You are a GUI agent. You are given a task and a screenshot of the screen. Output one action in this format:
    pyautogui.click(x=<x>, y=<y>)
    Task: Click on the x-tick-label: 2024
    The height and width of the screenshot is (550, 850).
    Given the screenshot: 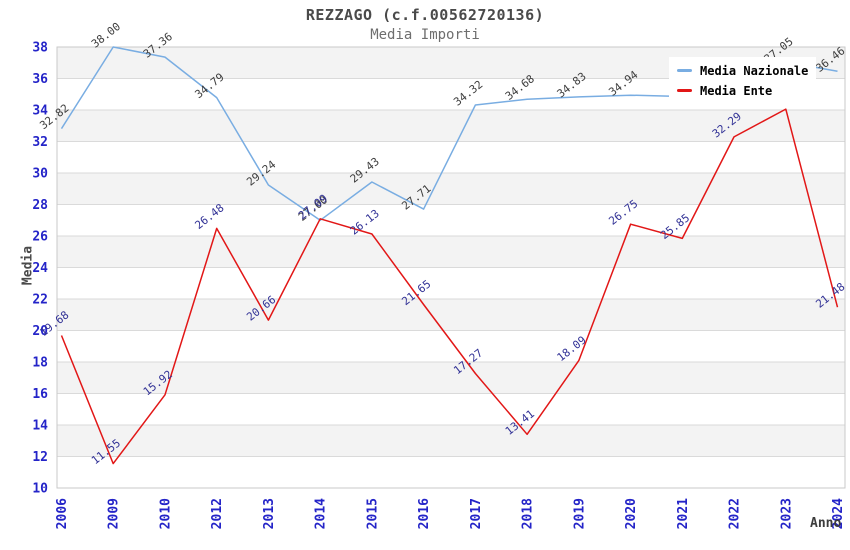 What is the action you would take?
    pyautogui.click(x=838, y=513)
    